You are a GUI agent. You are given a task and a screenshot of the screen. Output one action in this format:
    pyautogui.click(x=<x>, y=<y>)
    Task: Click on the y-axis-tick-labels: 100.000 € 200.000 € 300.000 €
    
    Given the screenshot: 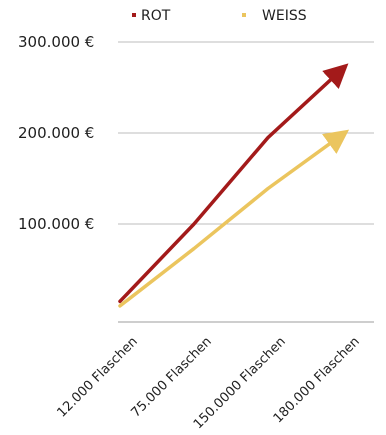 What is the action you would take?
    pyautogui.click(x=56, y=133)
    